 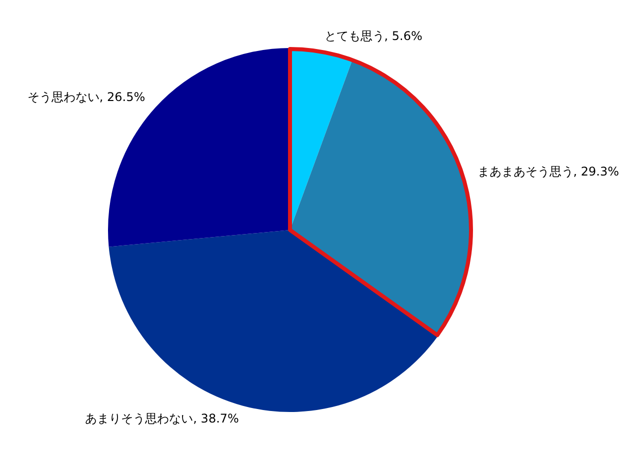 I want to click on slice-label: あまりそう思わない, 38.7%, so click(x=162, y=418).